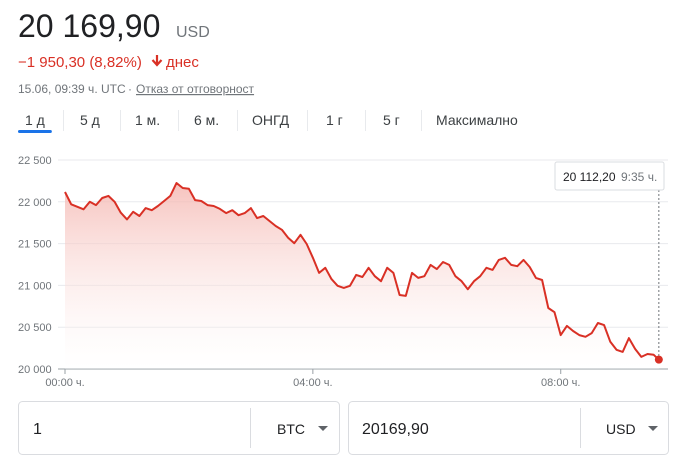  What do you see at coordinates (35, 203) in the screenshot?
I see `y-tick-label: 22 000` at bounding box center [35, 203].